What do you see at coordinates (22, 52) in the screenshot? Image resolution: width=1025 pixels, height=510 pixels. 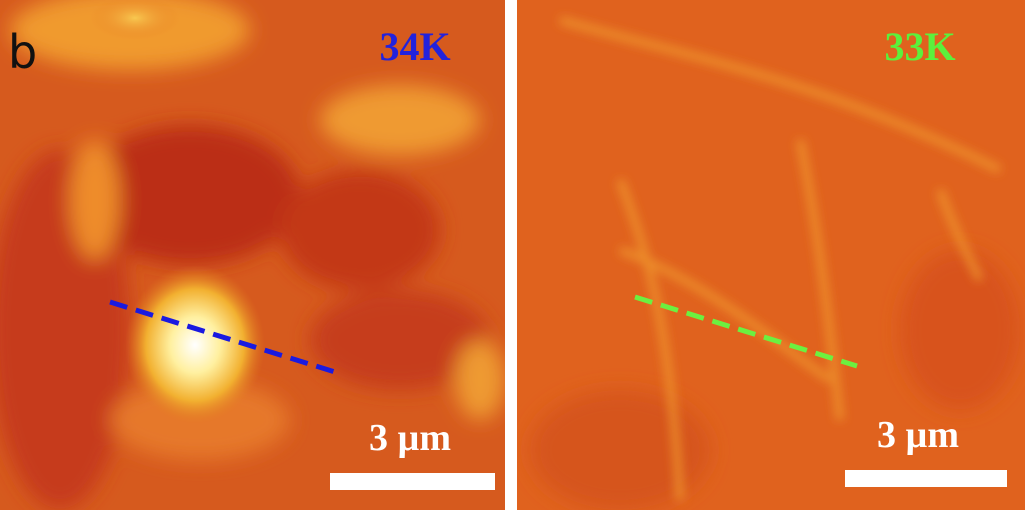 I see `panel-label: b` at bounding box center [22, 52].